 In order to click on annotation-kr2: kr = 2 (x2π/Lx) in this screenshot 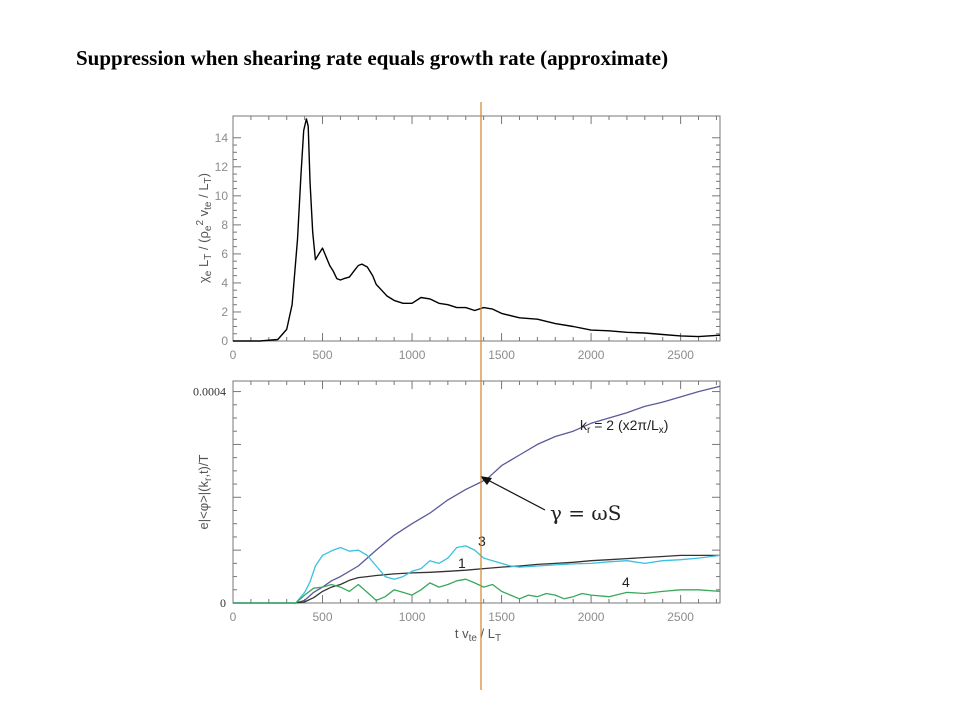, I will do `click(624, 426)`.